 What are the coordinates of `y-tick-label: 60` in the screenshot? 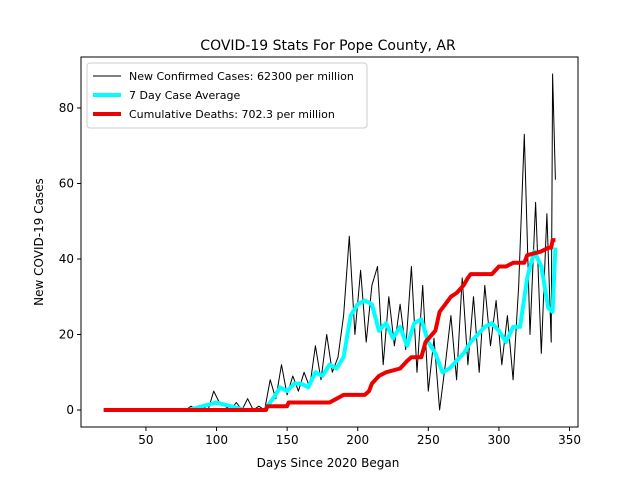 It's located at (66, 183).